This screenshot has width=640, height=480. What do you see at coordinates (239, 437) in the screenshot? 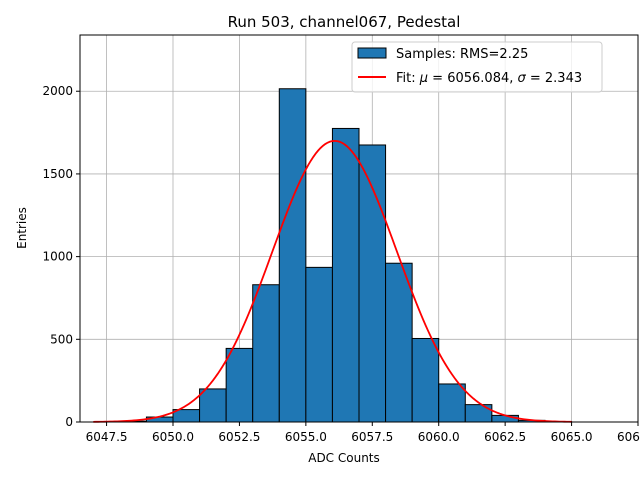
I see `x-tick-label: 6052.5` at bounding box center [239, 437].